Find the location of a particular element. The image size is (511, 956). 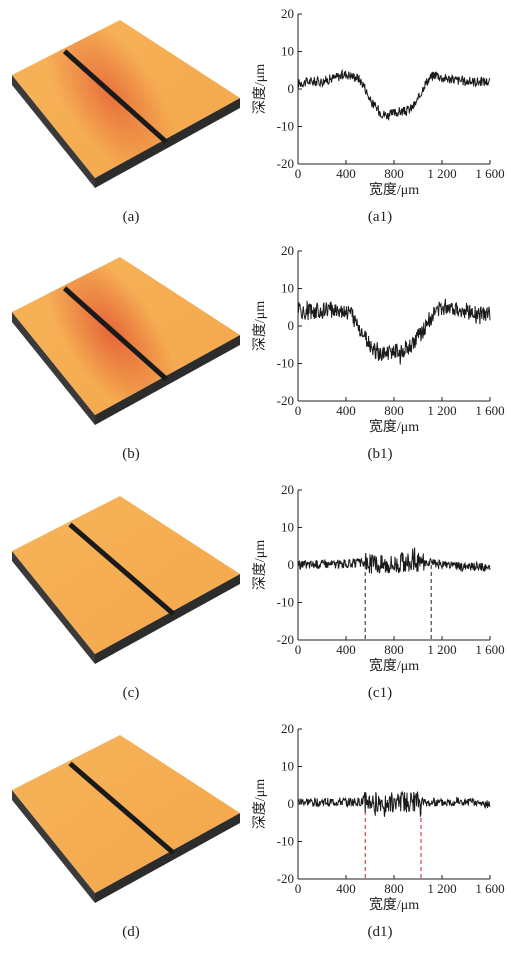

surface-image-d is located at coordinates (126, 819).